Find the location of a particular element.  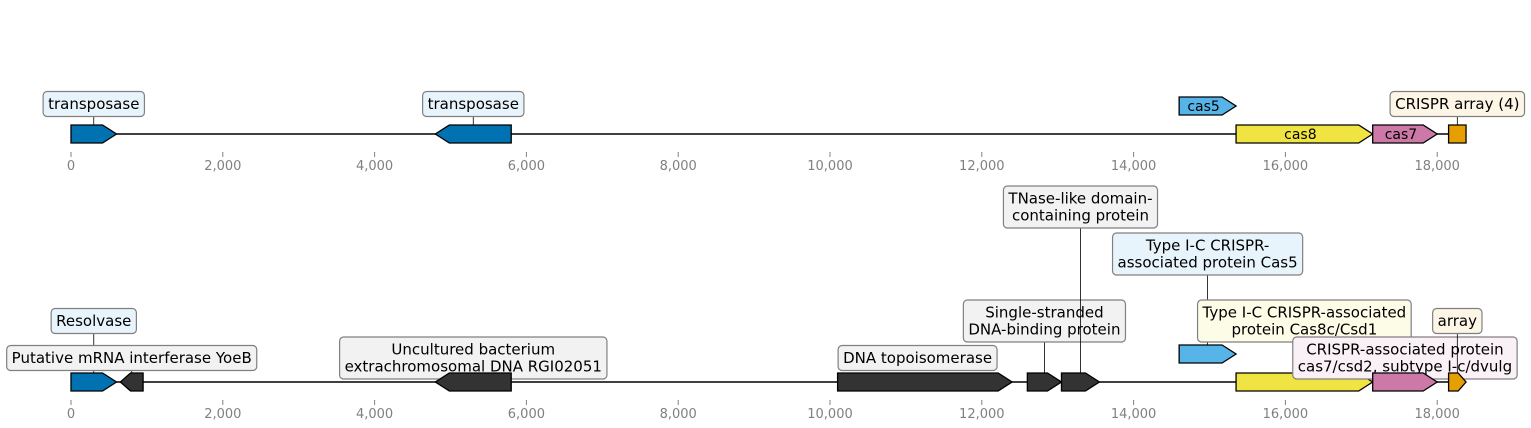

gene-label-text: CRISPR-associated protein is located at coordinates (1404, 350).